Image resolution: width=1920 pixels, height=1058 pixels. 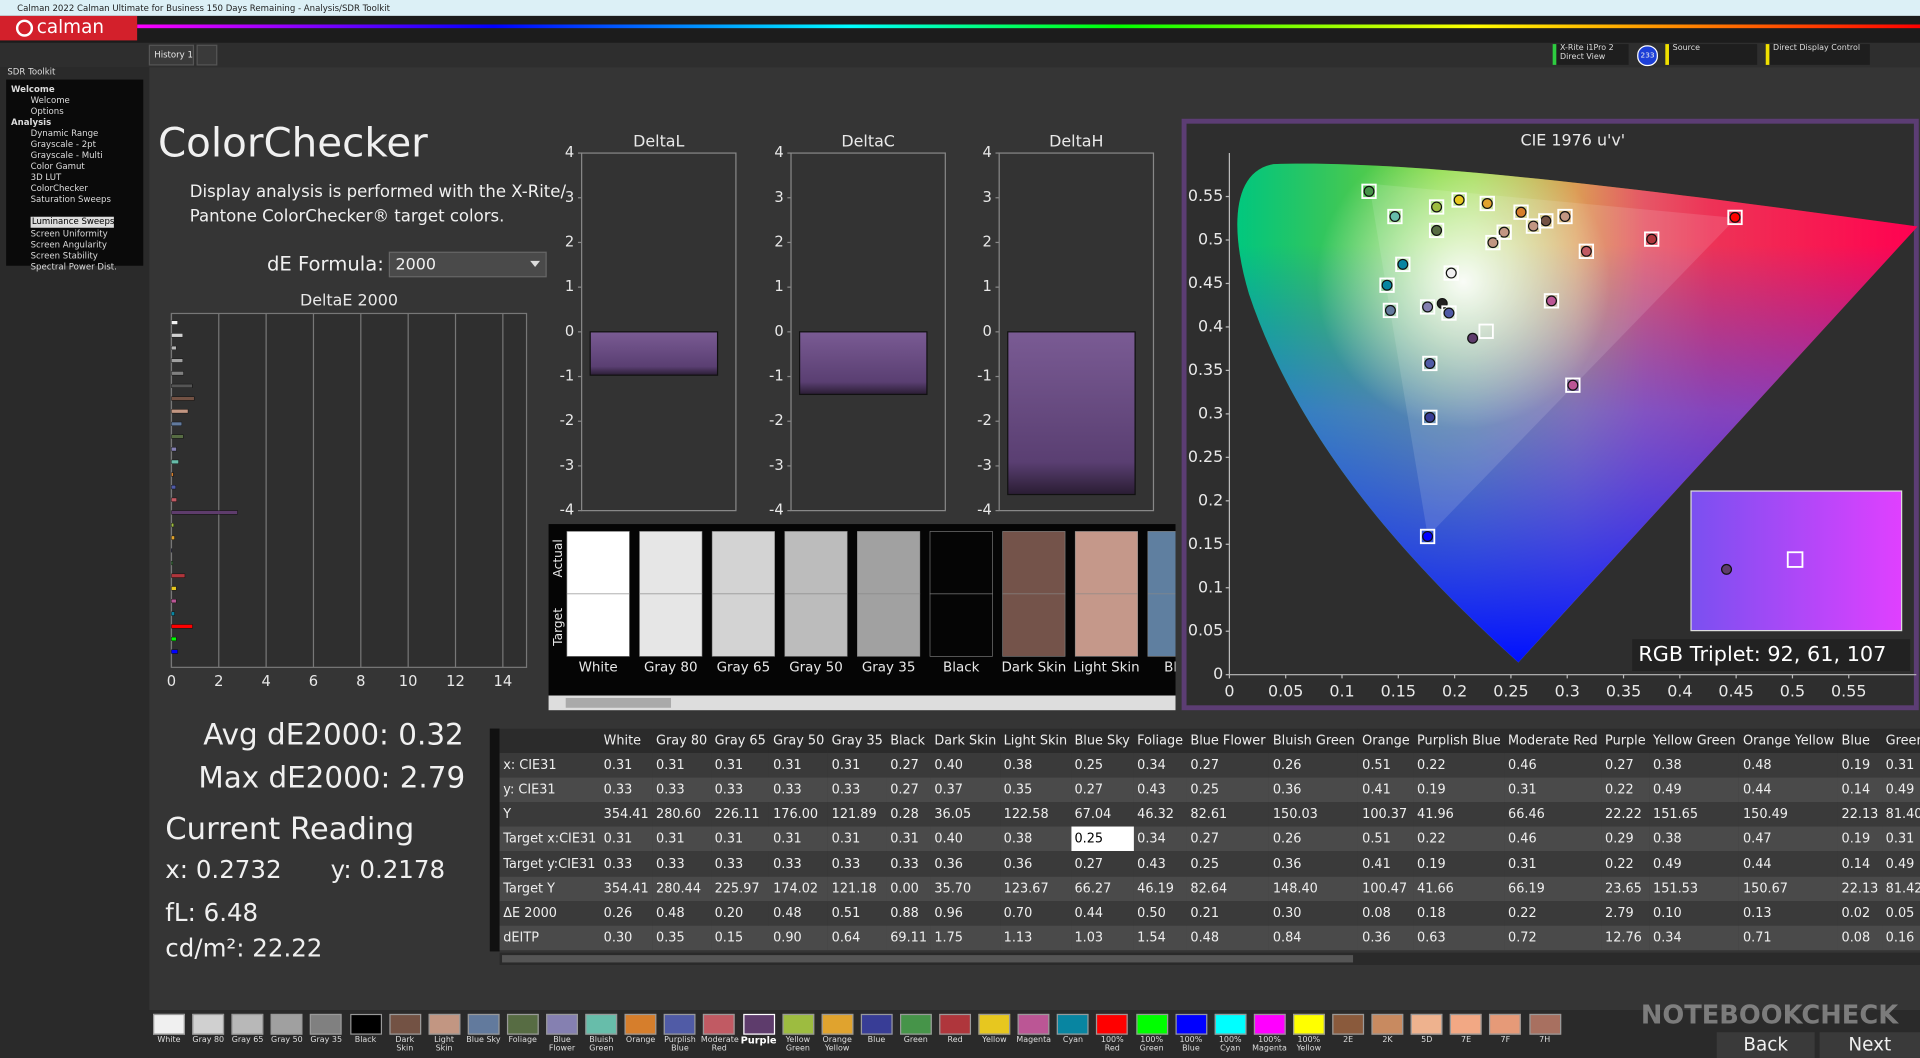 I want to click on tree-item: Screen Uniformity, so click(x=69, y=233).